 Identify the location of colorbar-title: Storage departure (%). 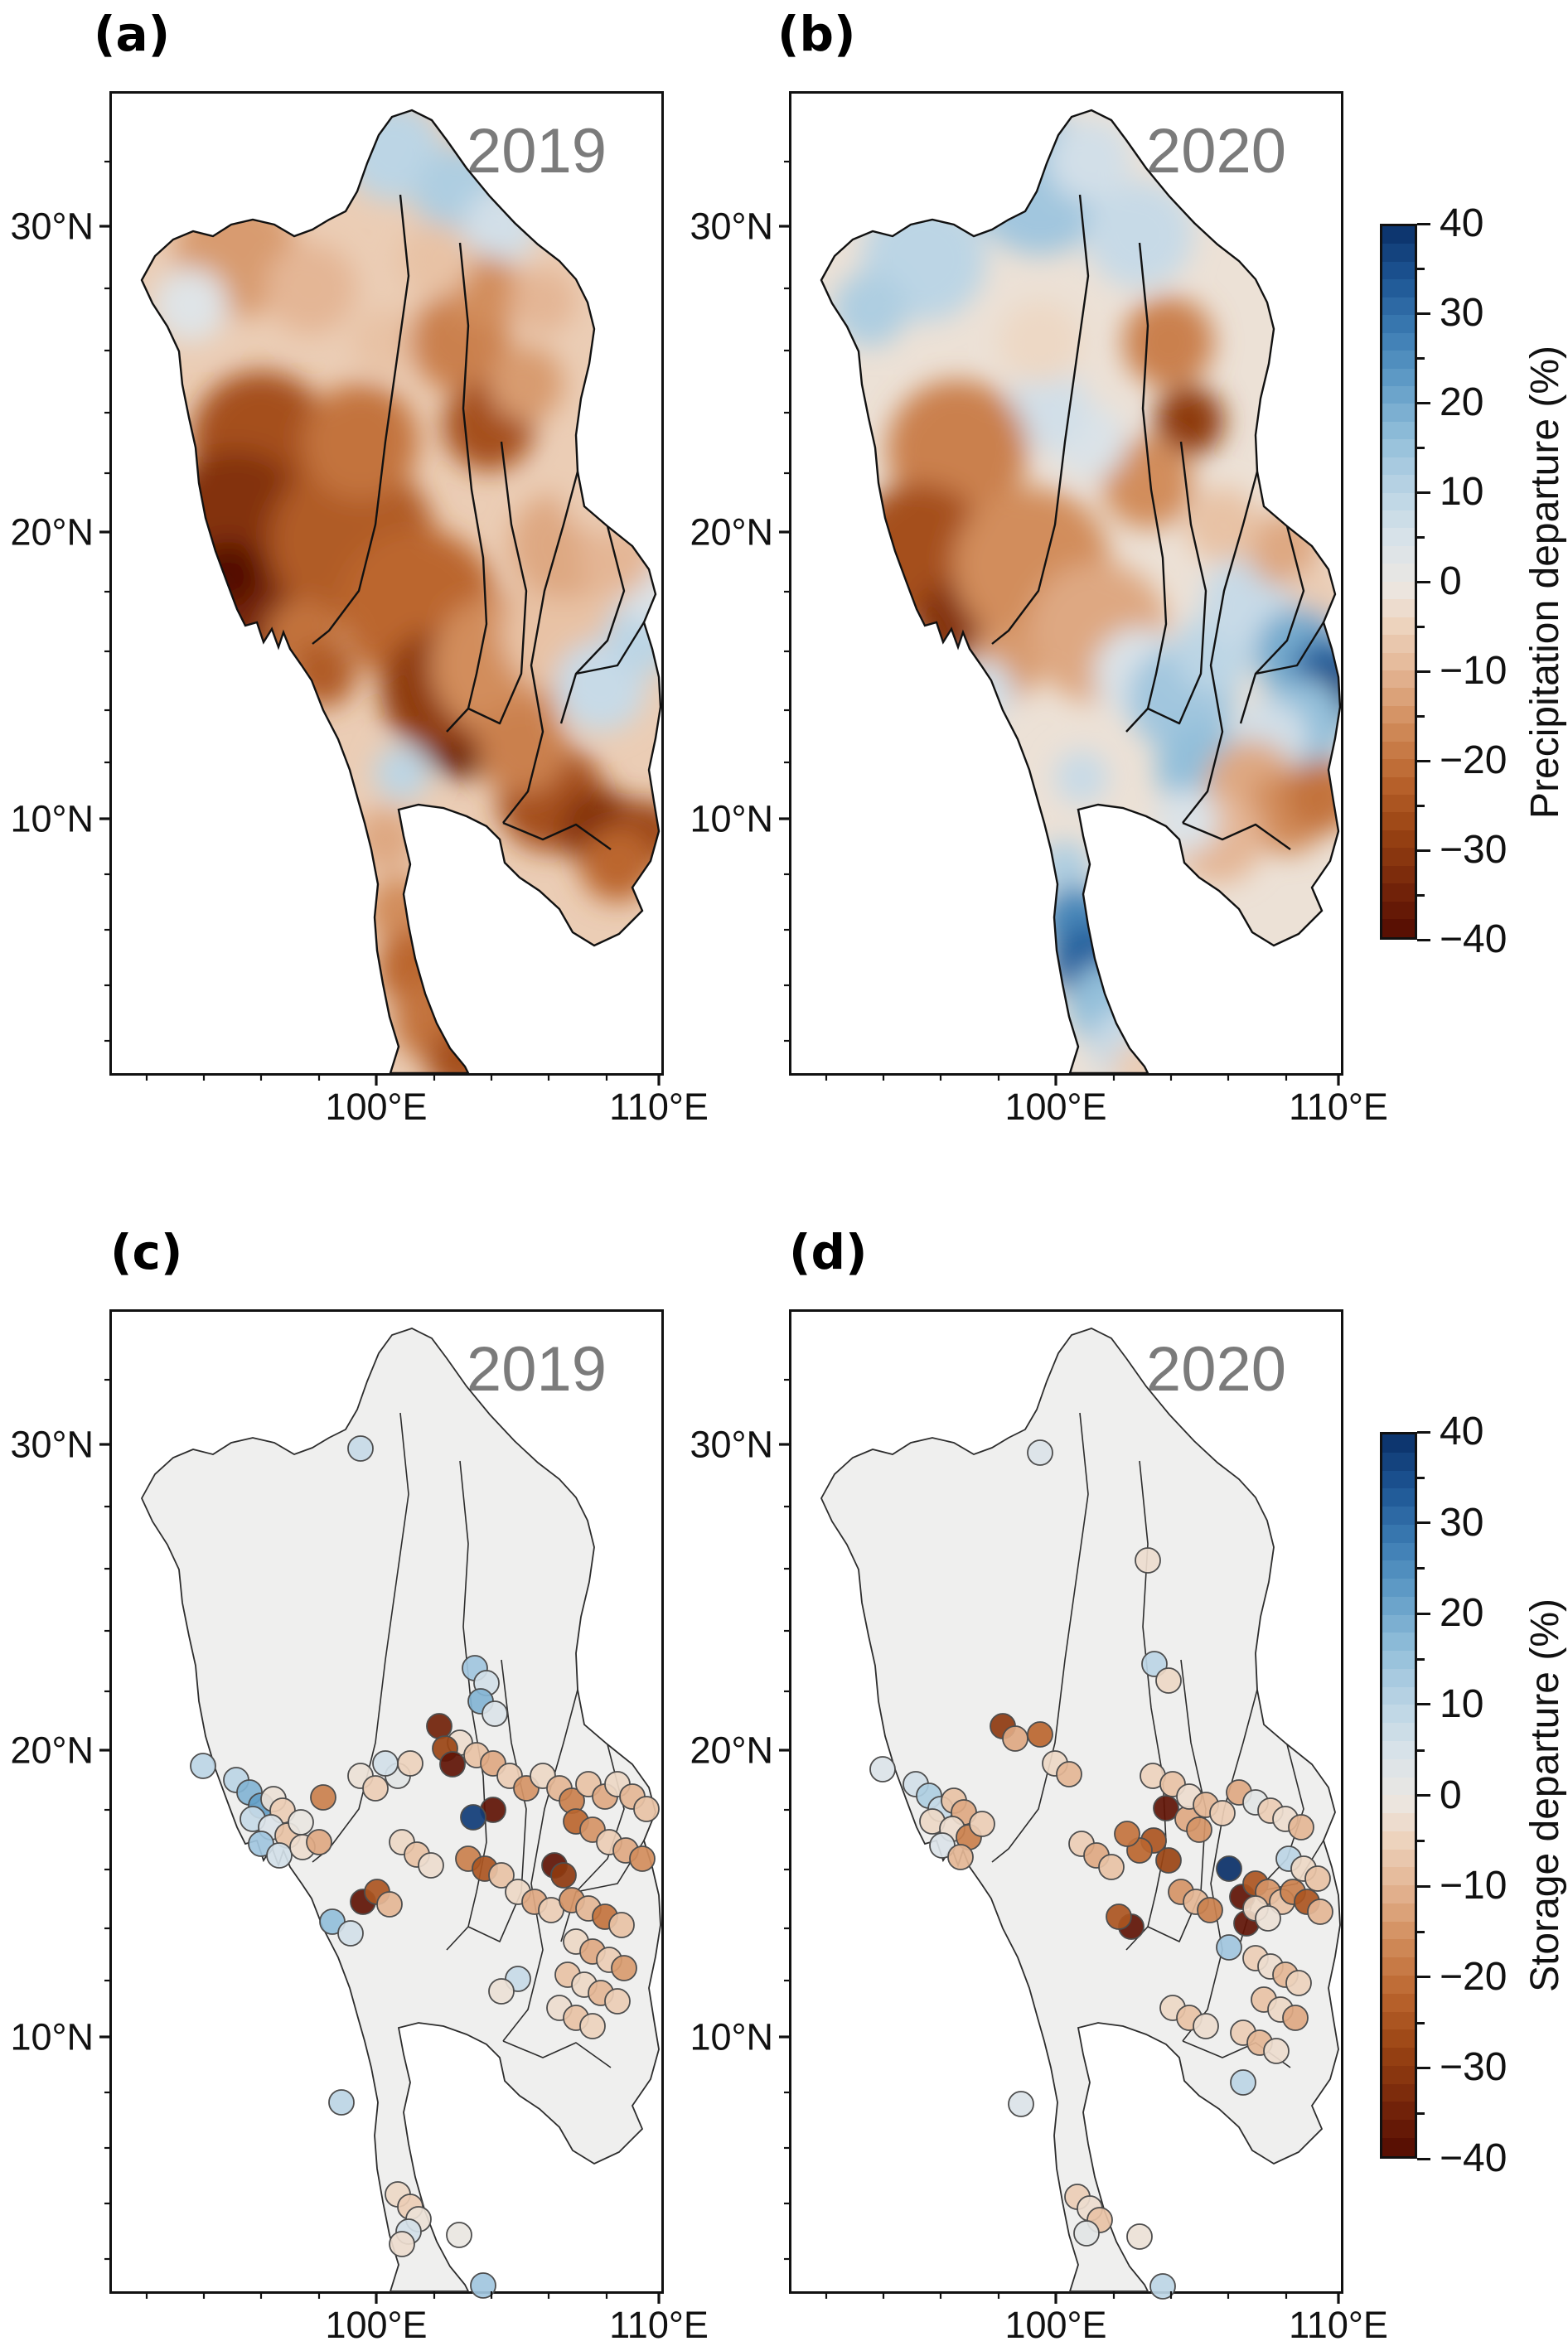
(1545, 1795).